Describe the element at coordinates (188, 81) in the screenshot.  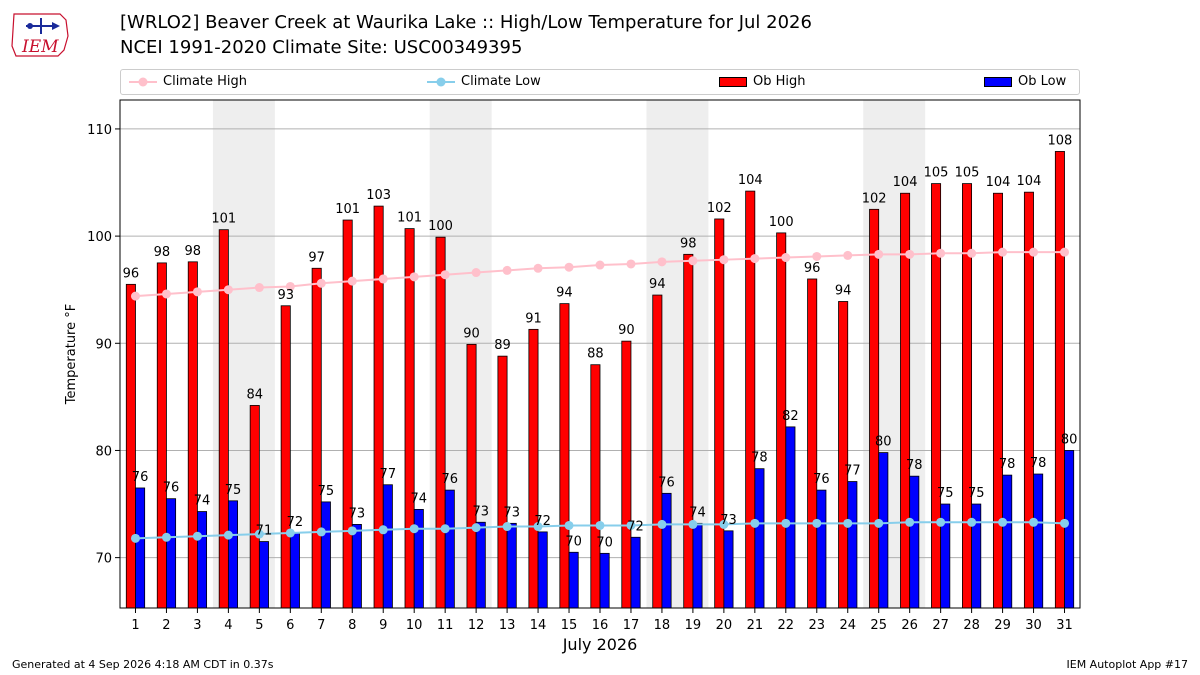
I see `legend-climate-high: Climate High` at that location.